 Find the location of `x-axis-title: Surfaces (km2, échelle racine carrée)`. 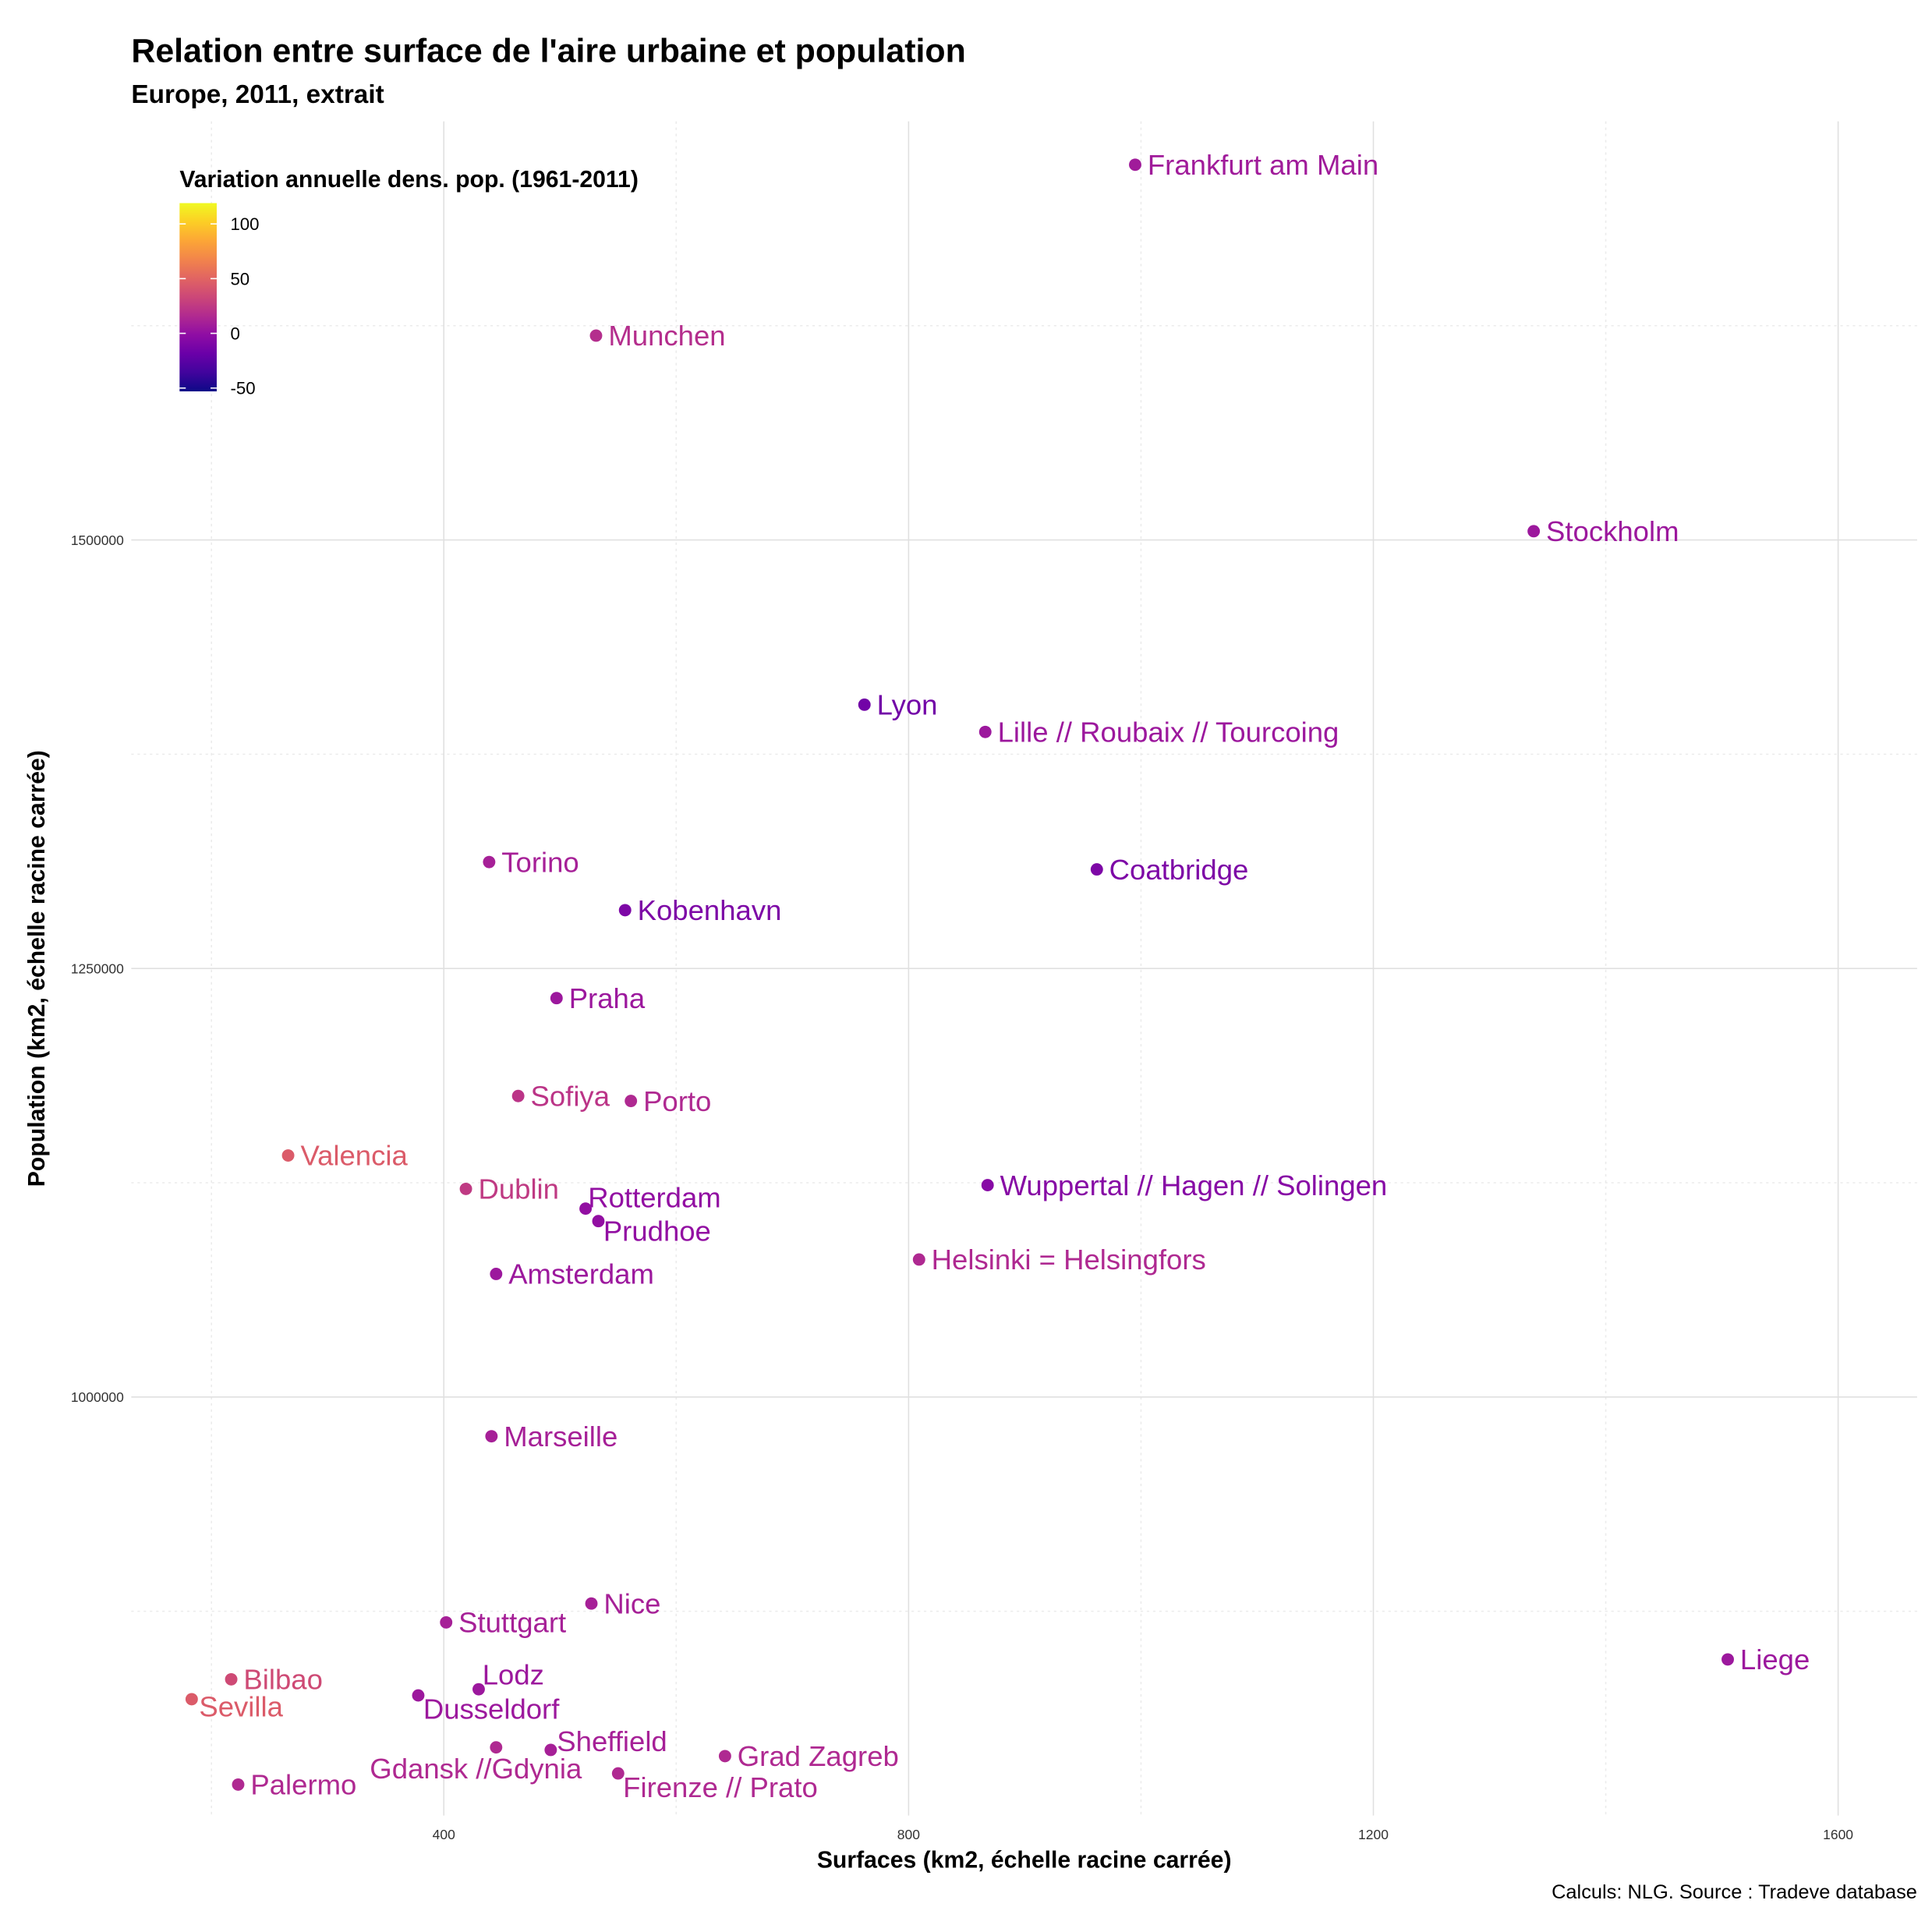

x-axis-title: Surfaces (km2, échelle racine carrée) is located at coordinates (1024, 1860).